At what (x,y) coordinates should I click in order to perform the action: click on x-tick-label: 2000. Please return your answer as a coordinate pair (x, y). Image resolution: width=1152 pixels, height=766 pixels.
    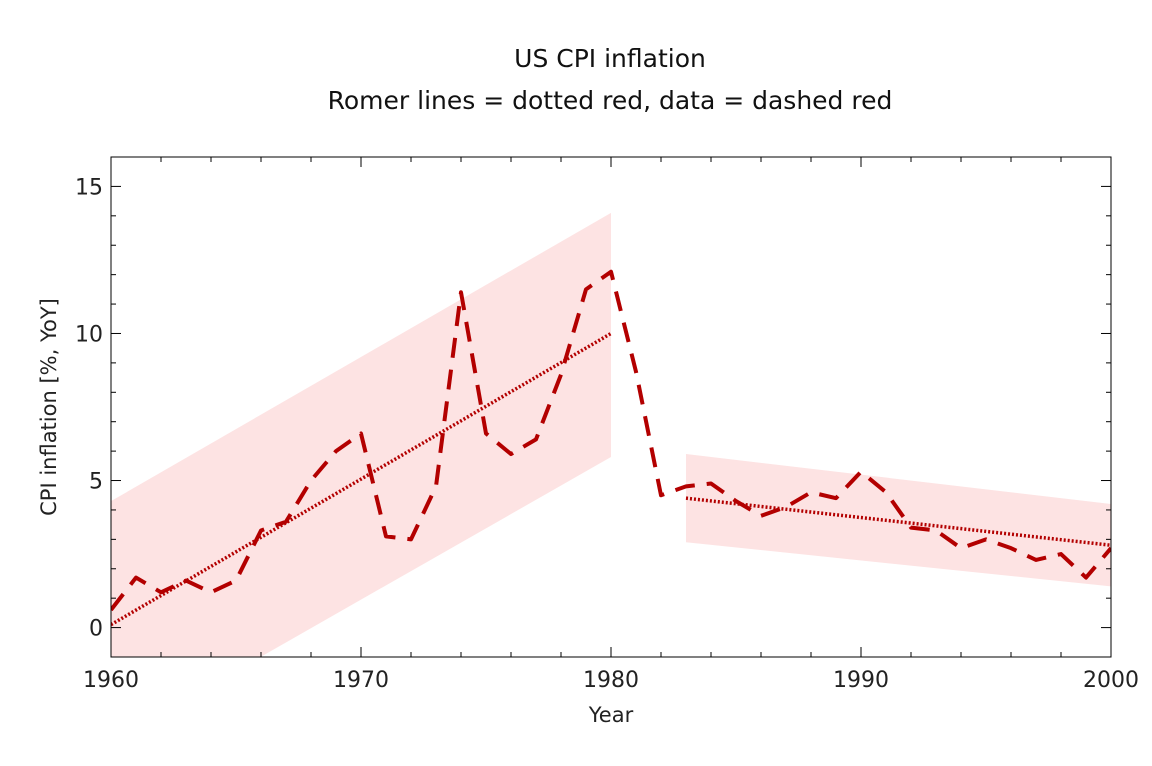
    Looking at the image, I should click on (1111, 680).